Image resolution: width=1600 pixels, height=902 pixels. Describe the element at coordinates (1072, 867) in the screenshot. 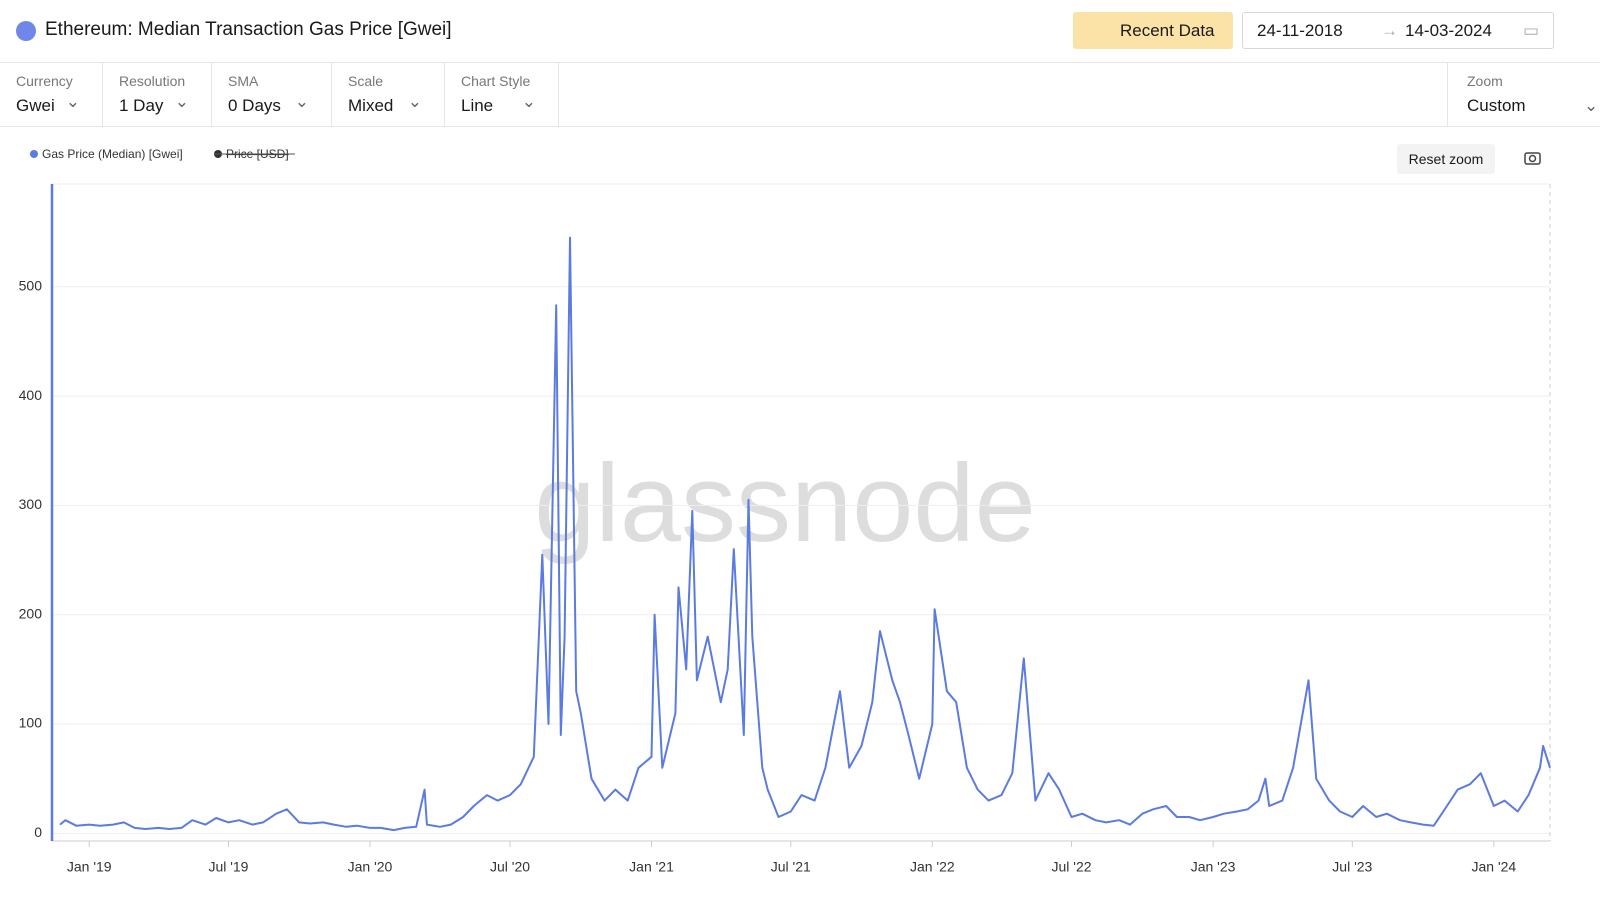

I see `x-tick-label: Jul '22` at that location.